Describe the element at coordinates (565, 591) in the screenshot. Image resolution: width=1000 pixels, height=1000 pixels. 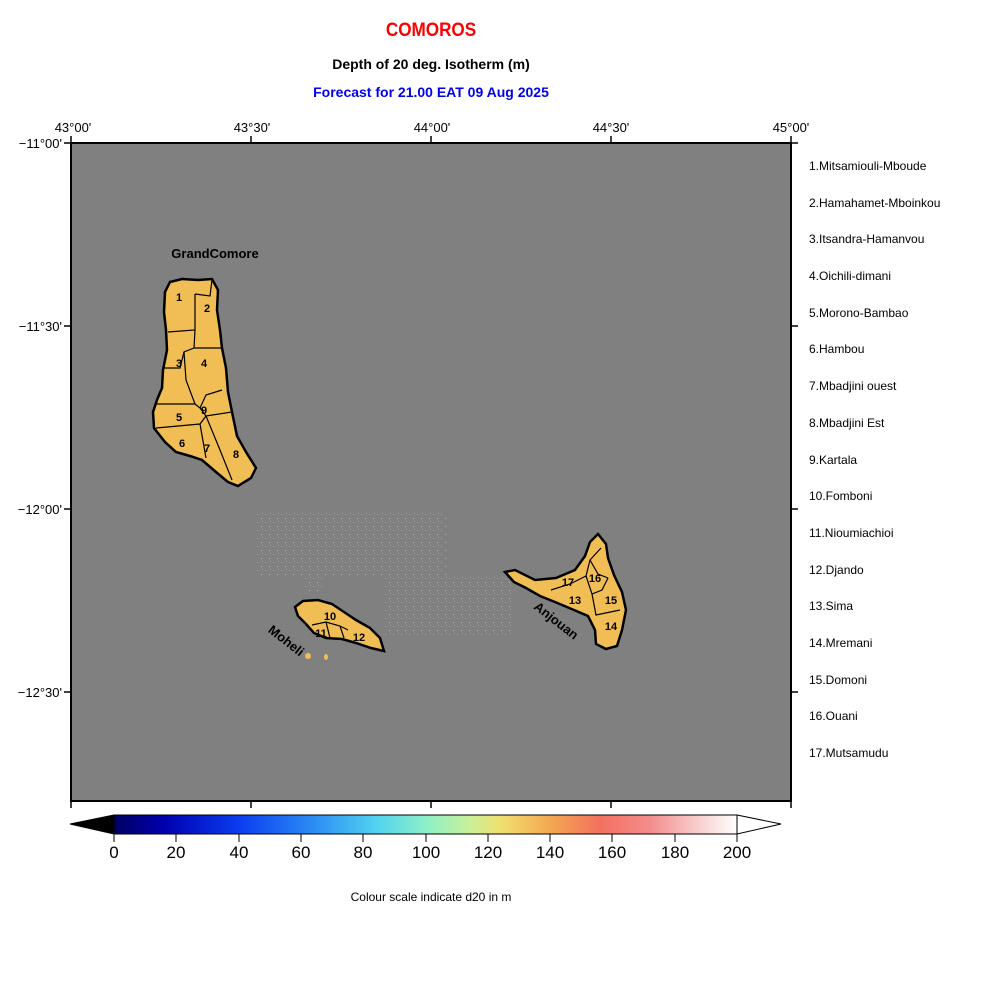
I see `island-anjouan` at that location.